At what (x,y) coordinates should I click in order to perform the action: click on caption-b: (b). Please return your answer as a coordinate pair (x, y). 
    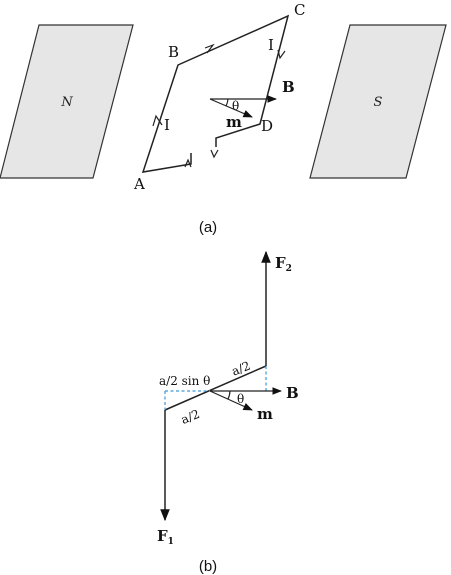
    Looking at the image, I should click on (208, 566).